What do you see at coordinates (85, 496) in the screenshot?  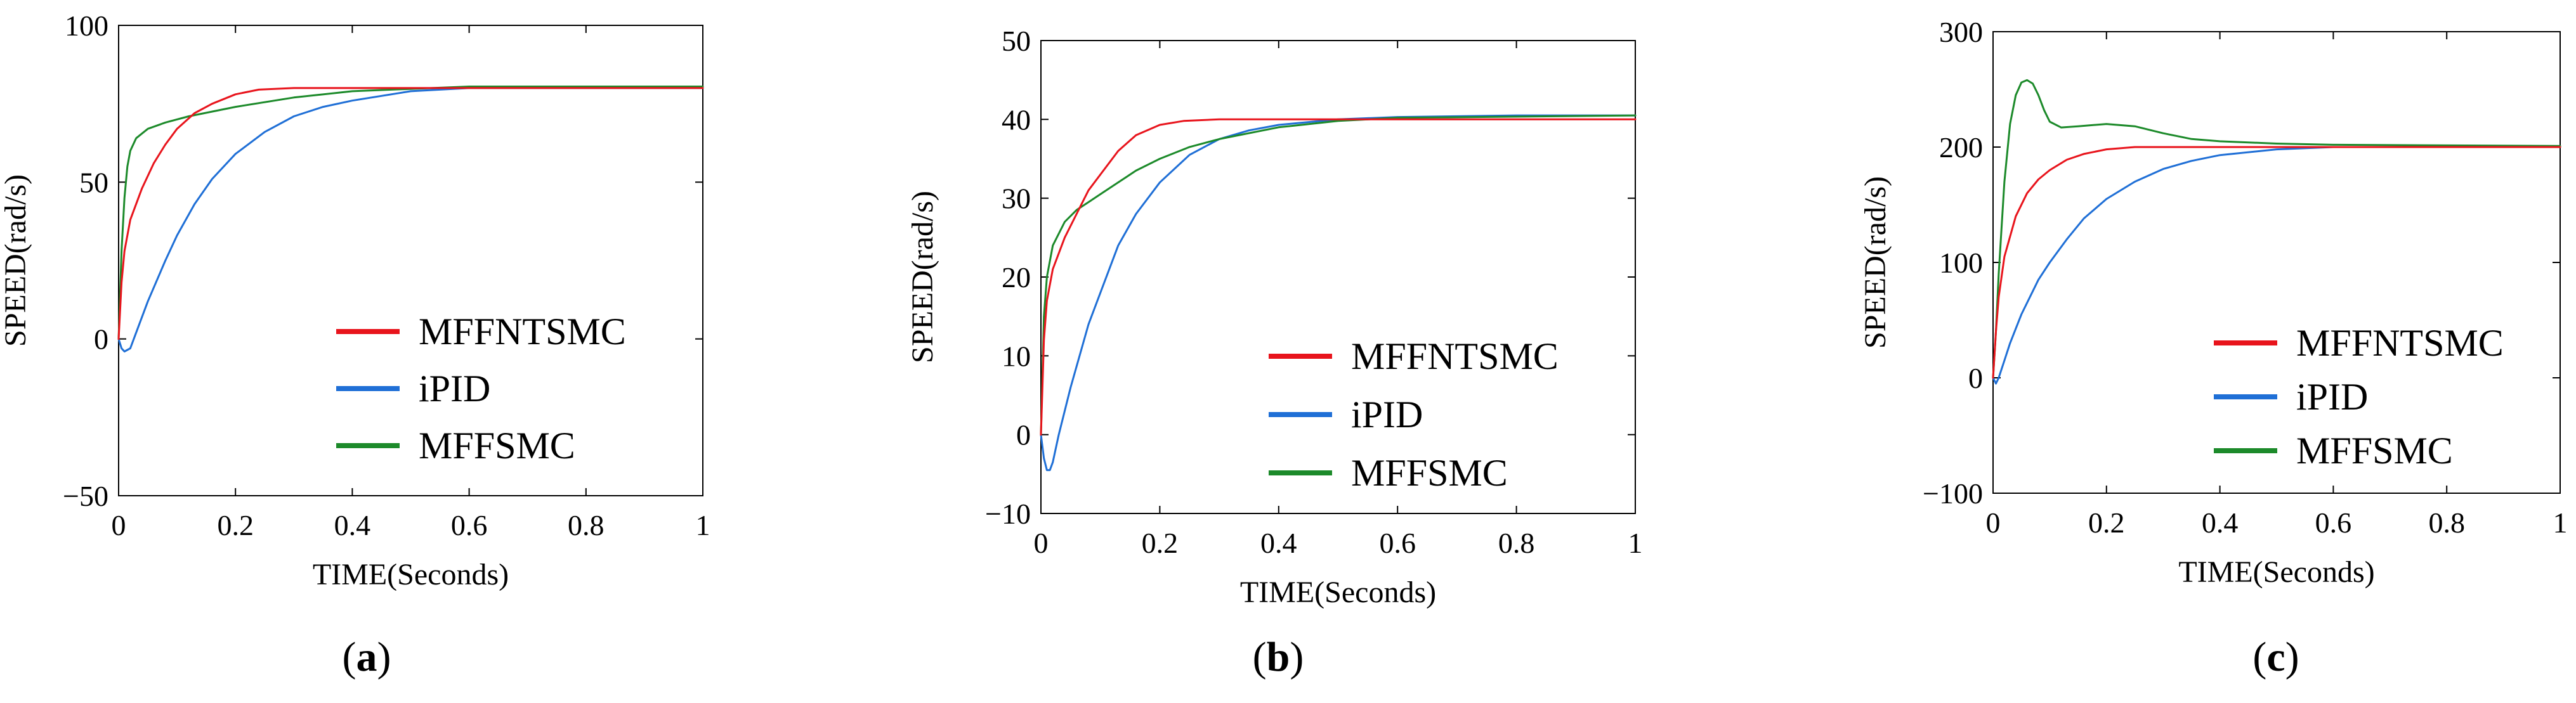 I see `y-tick-label: −50` at bounding box center [85, 496].